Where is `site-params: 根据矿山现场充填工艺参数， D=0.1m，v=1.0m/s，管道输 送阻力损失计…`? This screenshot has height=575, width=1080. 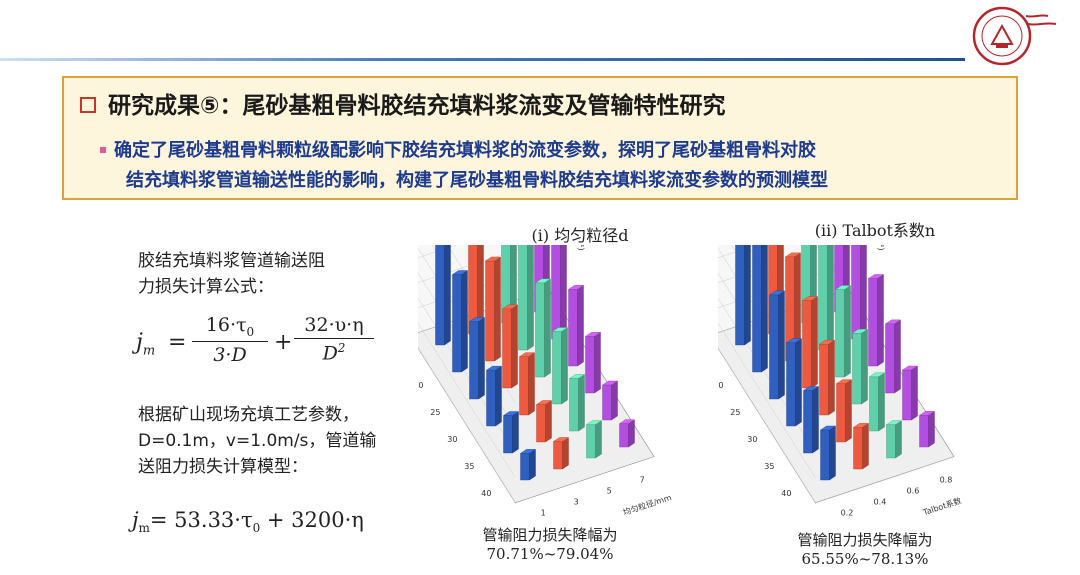 site-params: 根据矿山现场充填工艺参数， D=0.1m，v=1.0m/s，管道输 送阻力损失计… is located at coordinates (257, 441).